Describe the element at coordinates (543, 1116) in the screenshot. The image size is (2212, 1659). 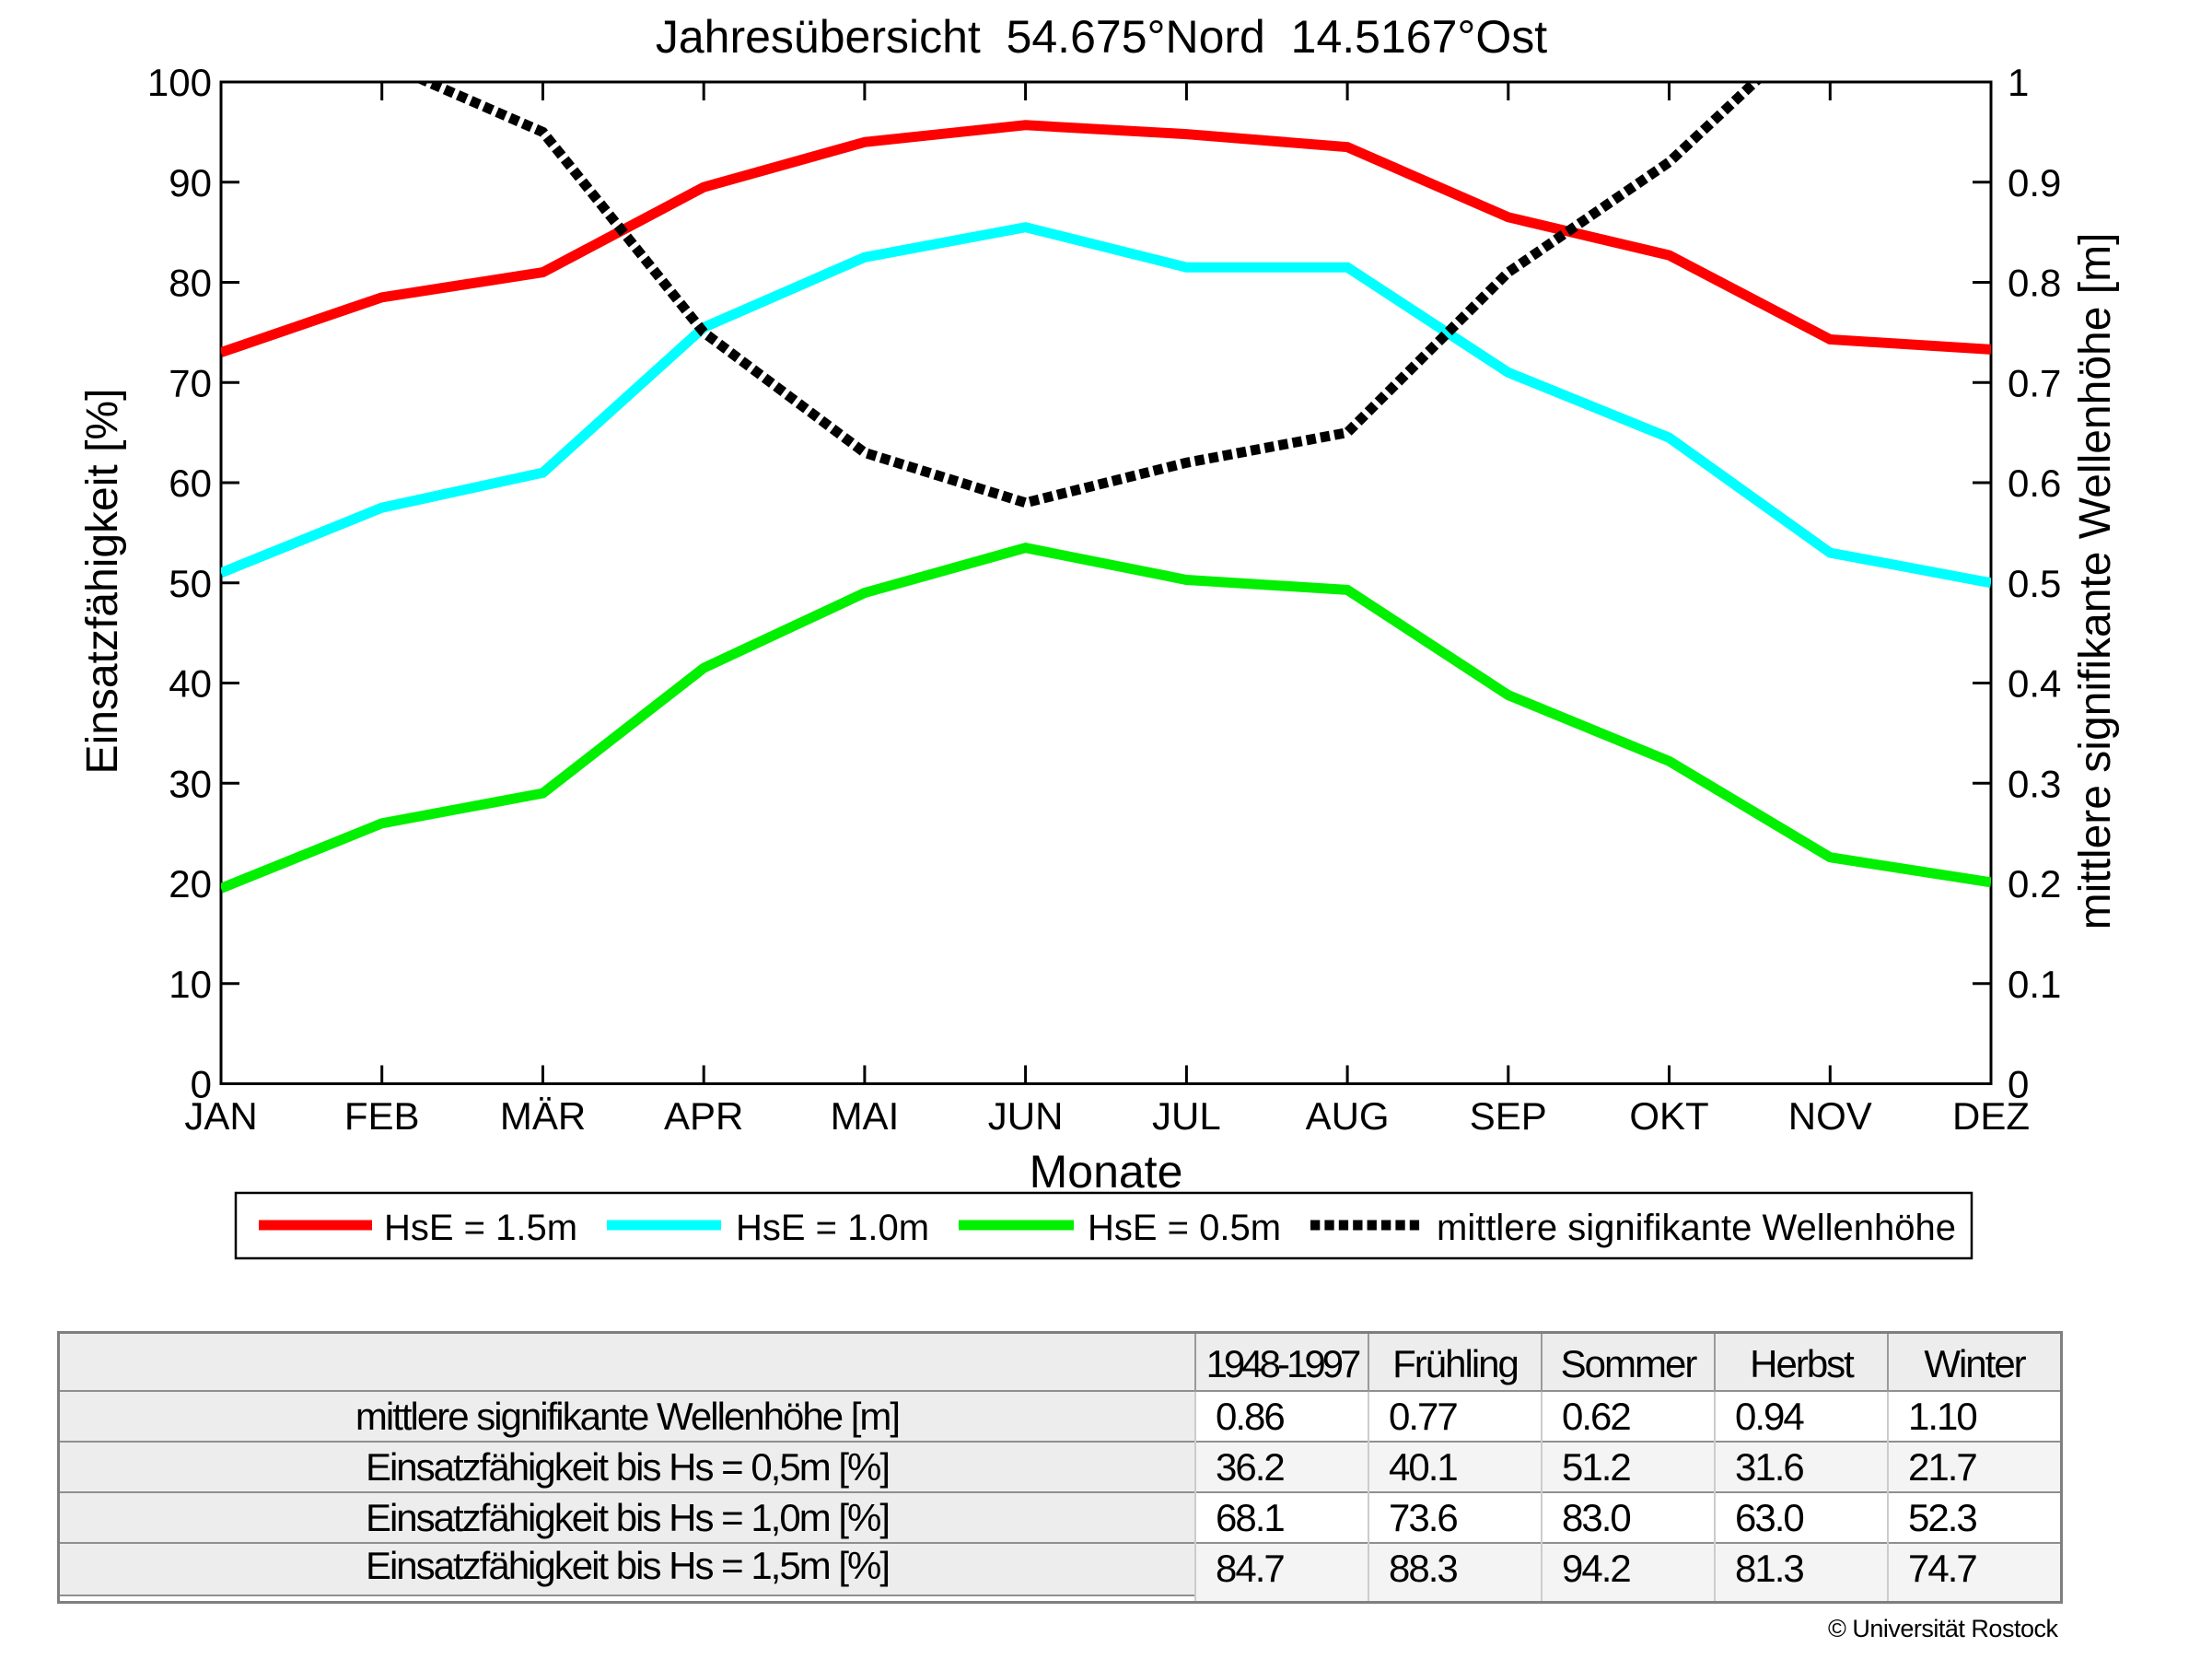
I see `svg-text: MÄR` at that location.